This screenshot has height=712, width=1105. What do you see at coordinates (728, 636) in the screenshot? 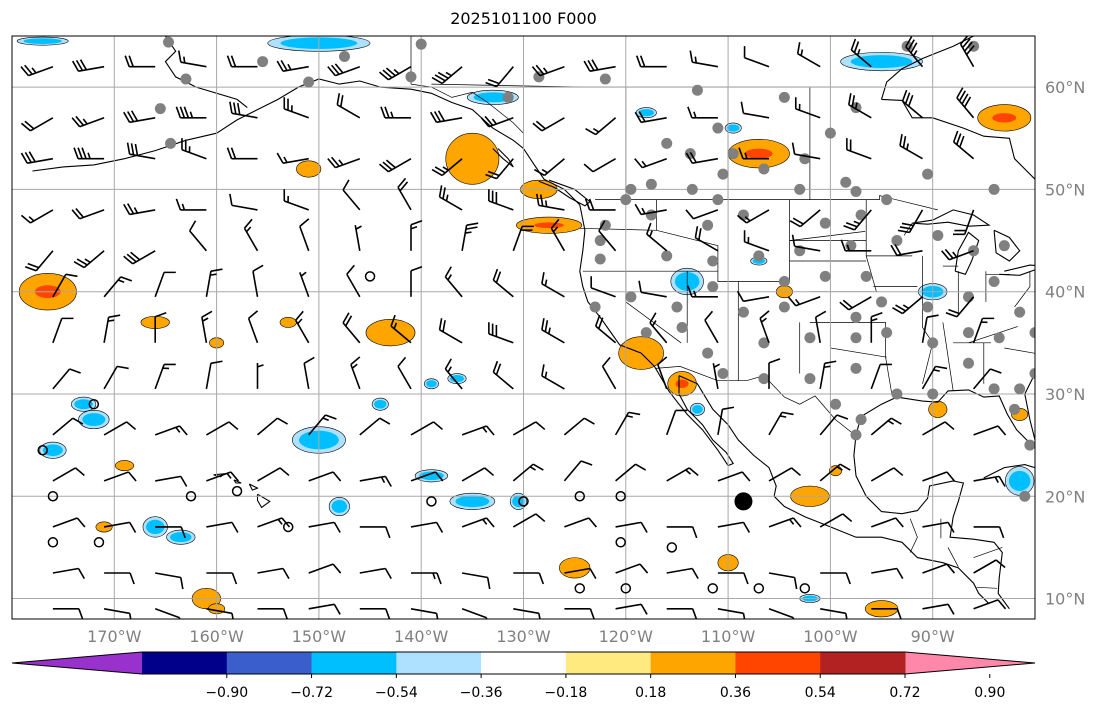
I see `longitude-label: 110°W` at bounding box center [728, 636].